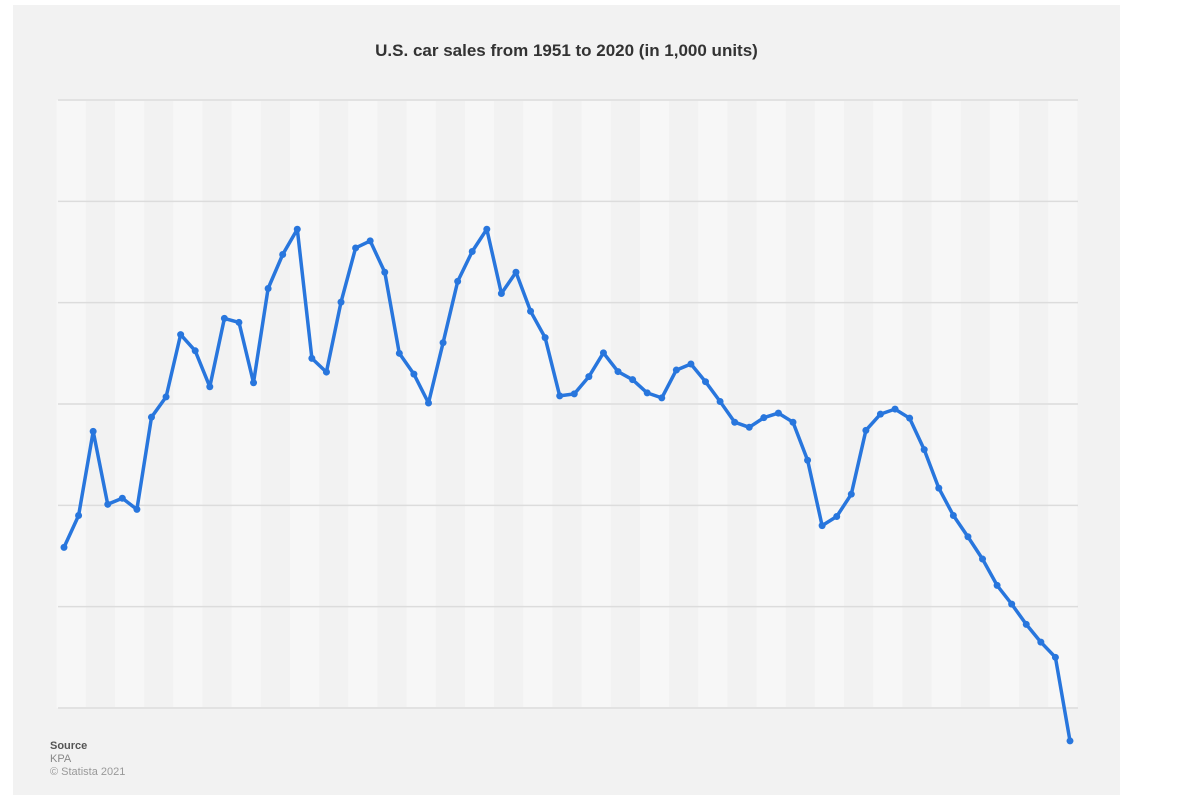 This screenshot has height=807, width=1183. What do you see at coordinates (88, 772) in the screenshot?
I see `copyright-text: © Statista 2021` at bounding box center [88, 772].